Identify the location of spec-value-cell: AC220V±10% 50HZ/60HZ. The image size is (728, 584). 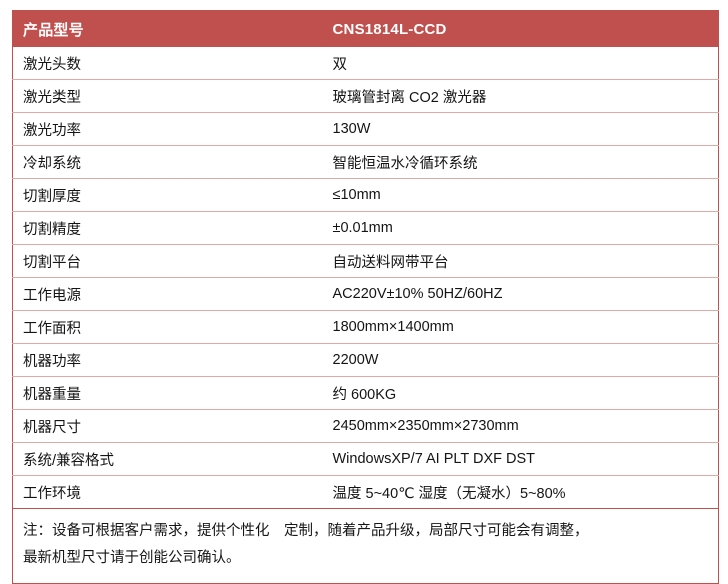
(520, 294).